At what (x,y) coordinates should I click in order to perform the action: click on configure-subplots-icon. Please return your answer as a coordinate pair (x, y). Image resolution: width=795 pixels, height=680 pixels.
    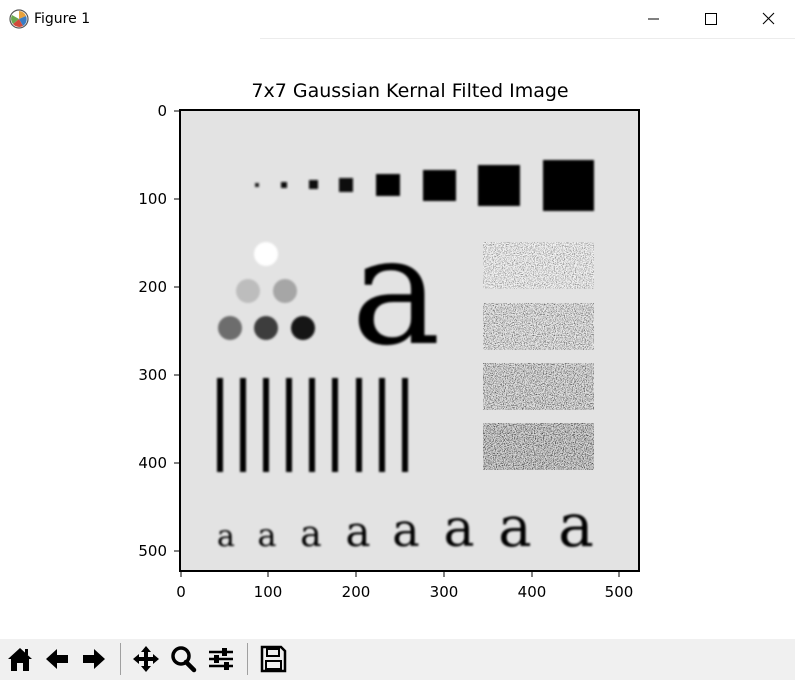
    Looking at the image, I should click on (221, 659).